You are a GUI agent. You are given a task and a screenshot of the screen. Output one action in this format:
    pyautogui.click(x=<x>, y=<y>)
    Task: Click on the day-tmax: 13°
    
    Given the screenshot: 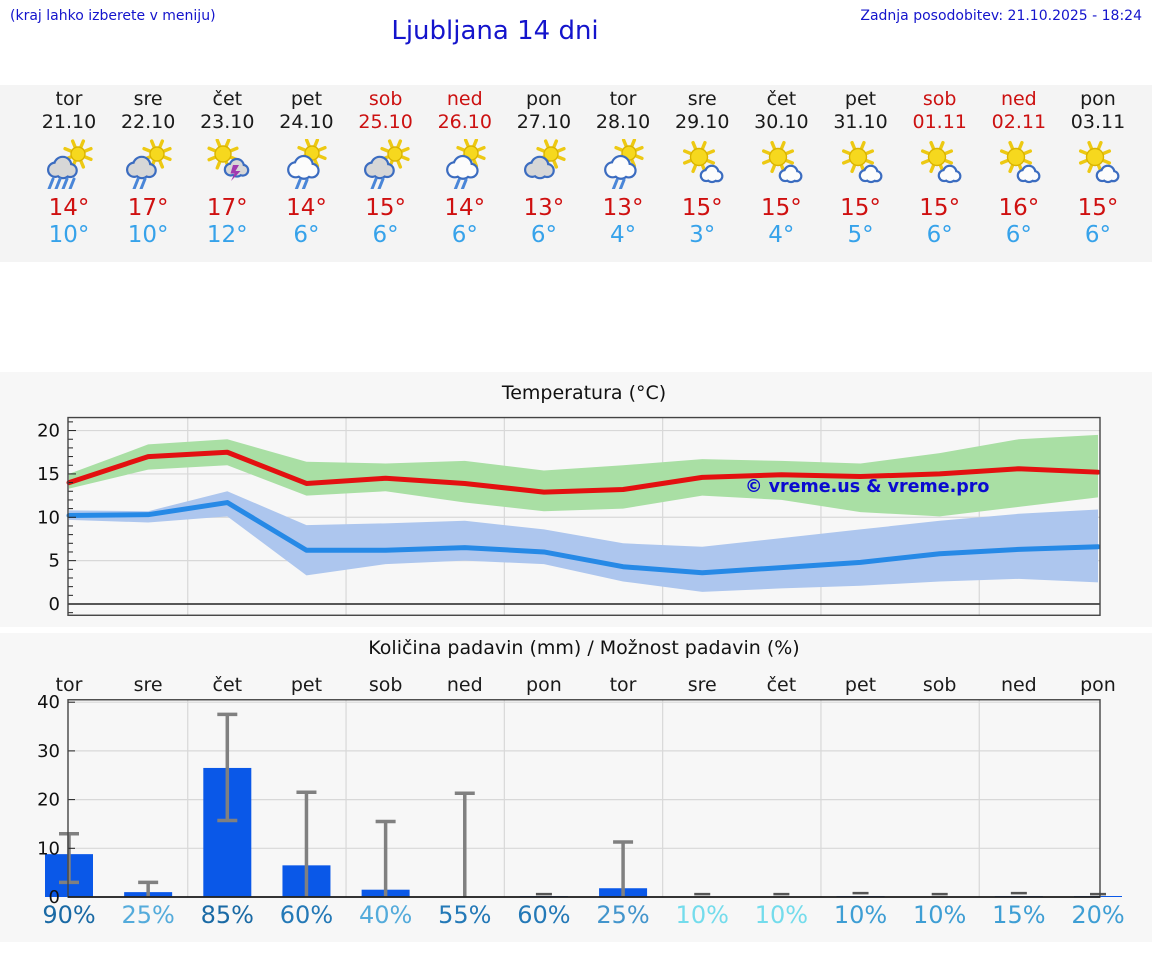 What is the action you would take?
    pyautogui.click(x=544, y=208)
    